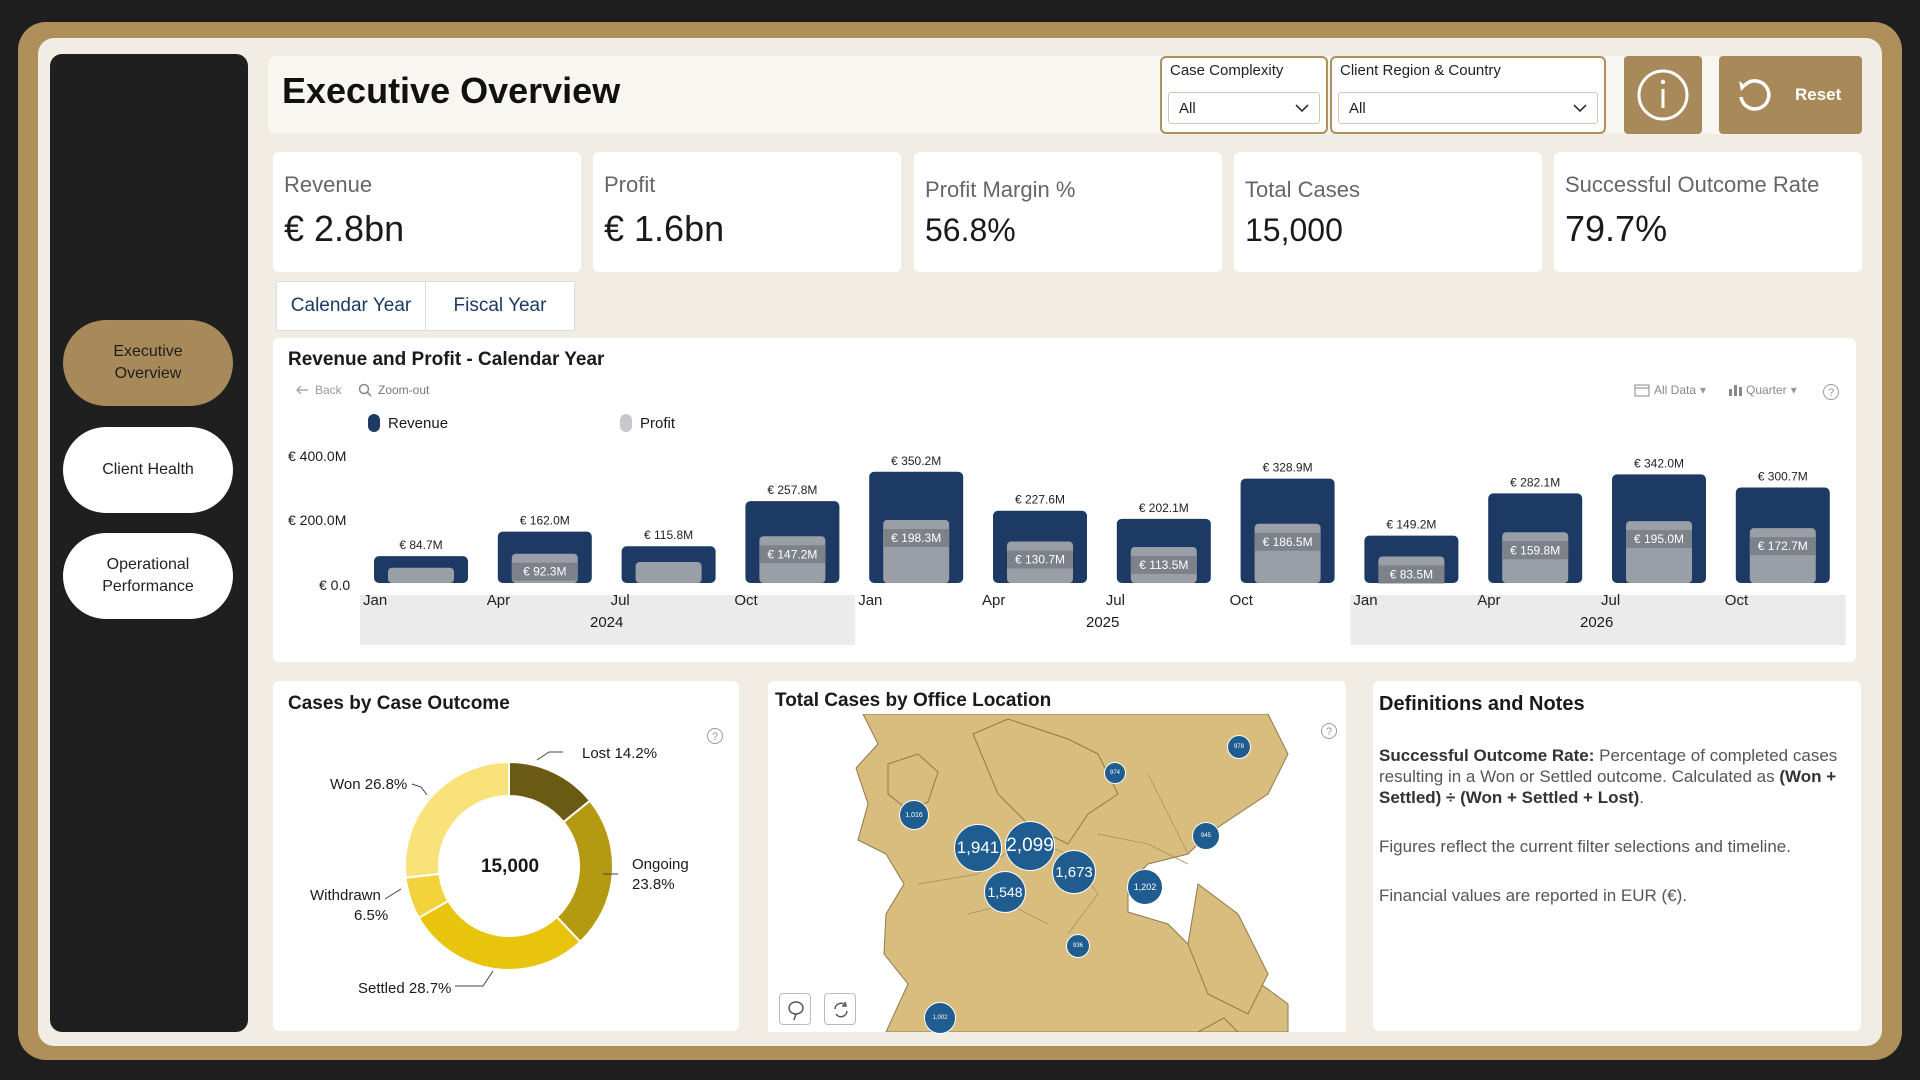 This screenshot has width=1920, height=1080. I want to click on kpi-label: Profit Margin %, so click(1000, 189).